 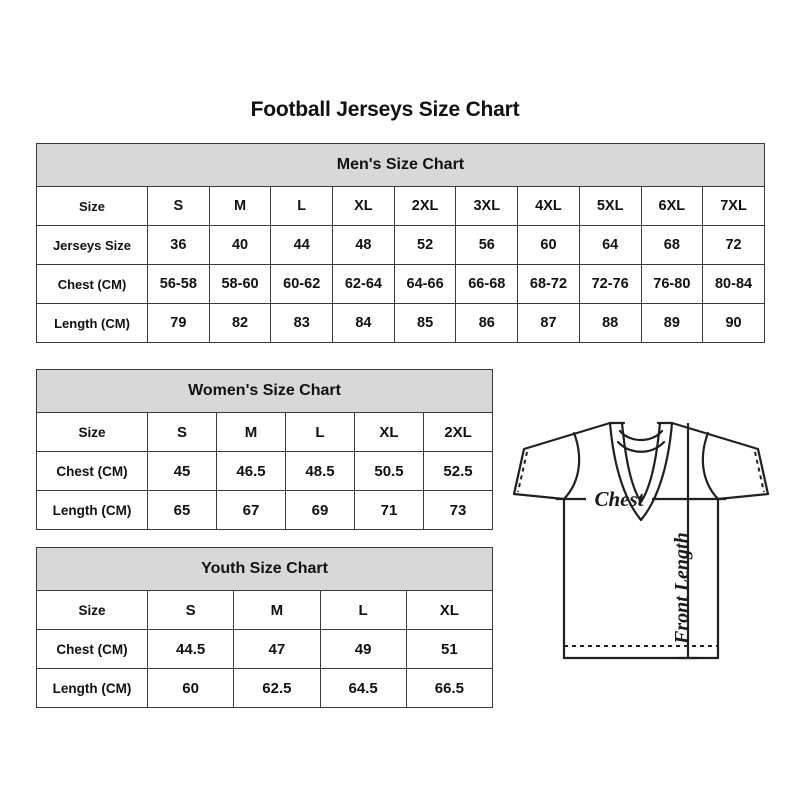 I want to click on cell: 87, so click(x=548, y=323).